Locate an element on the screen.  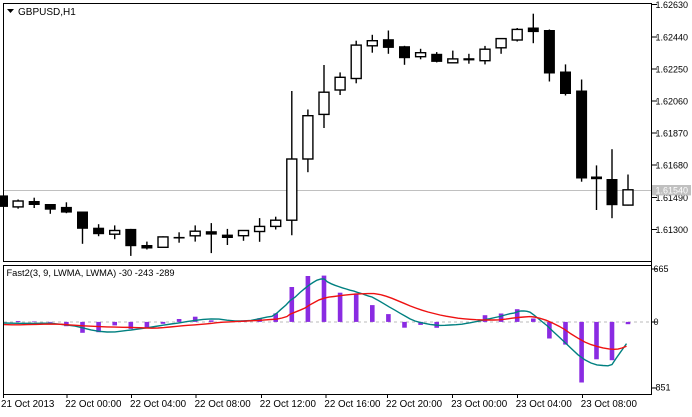
svg-text: -851 is located at coordinates (662, 388).